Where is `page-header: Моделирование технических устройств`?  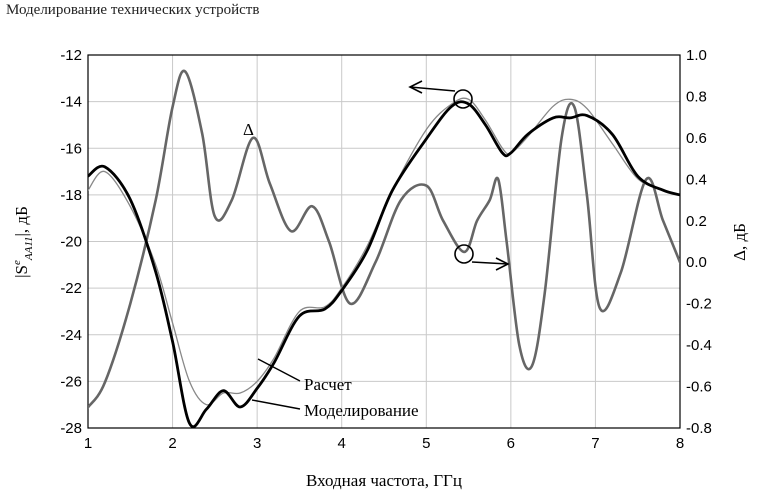
page-header: Моделирование технических устройств is located at coordinates (133, 10).